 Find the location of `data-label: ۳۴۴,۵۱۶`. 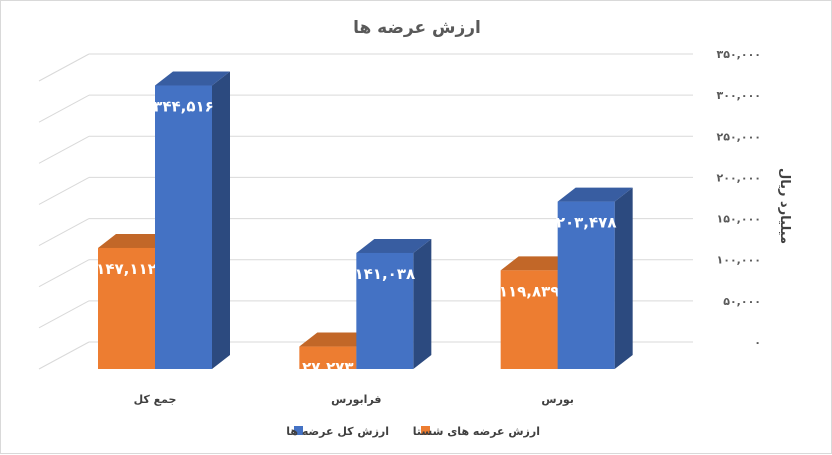

data-label: ۳۴۴,۵۱۶ is located at coordinates (183, 107).